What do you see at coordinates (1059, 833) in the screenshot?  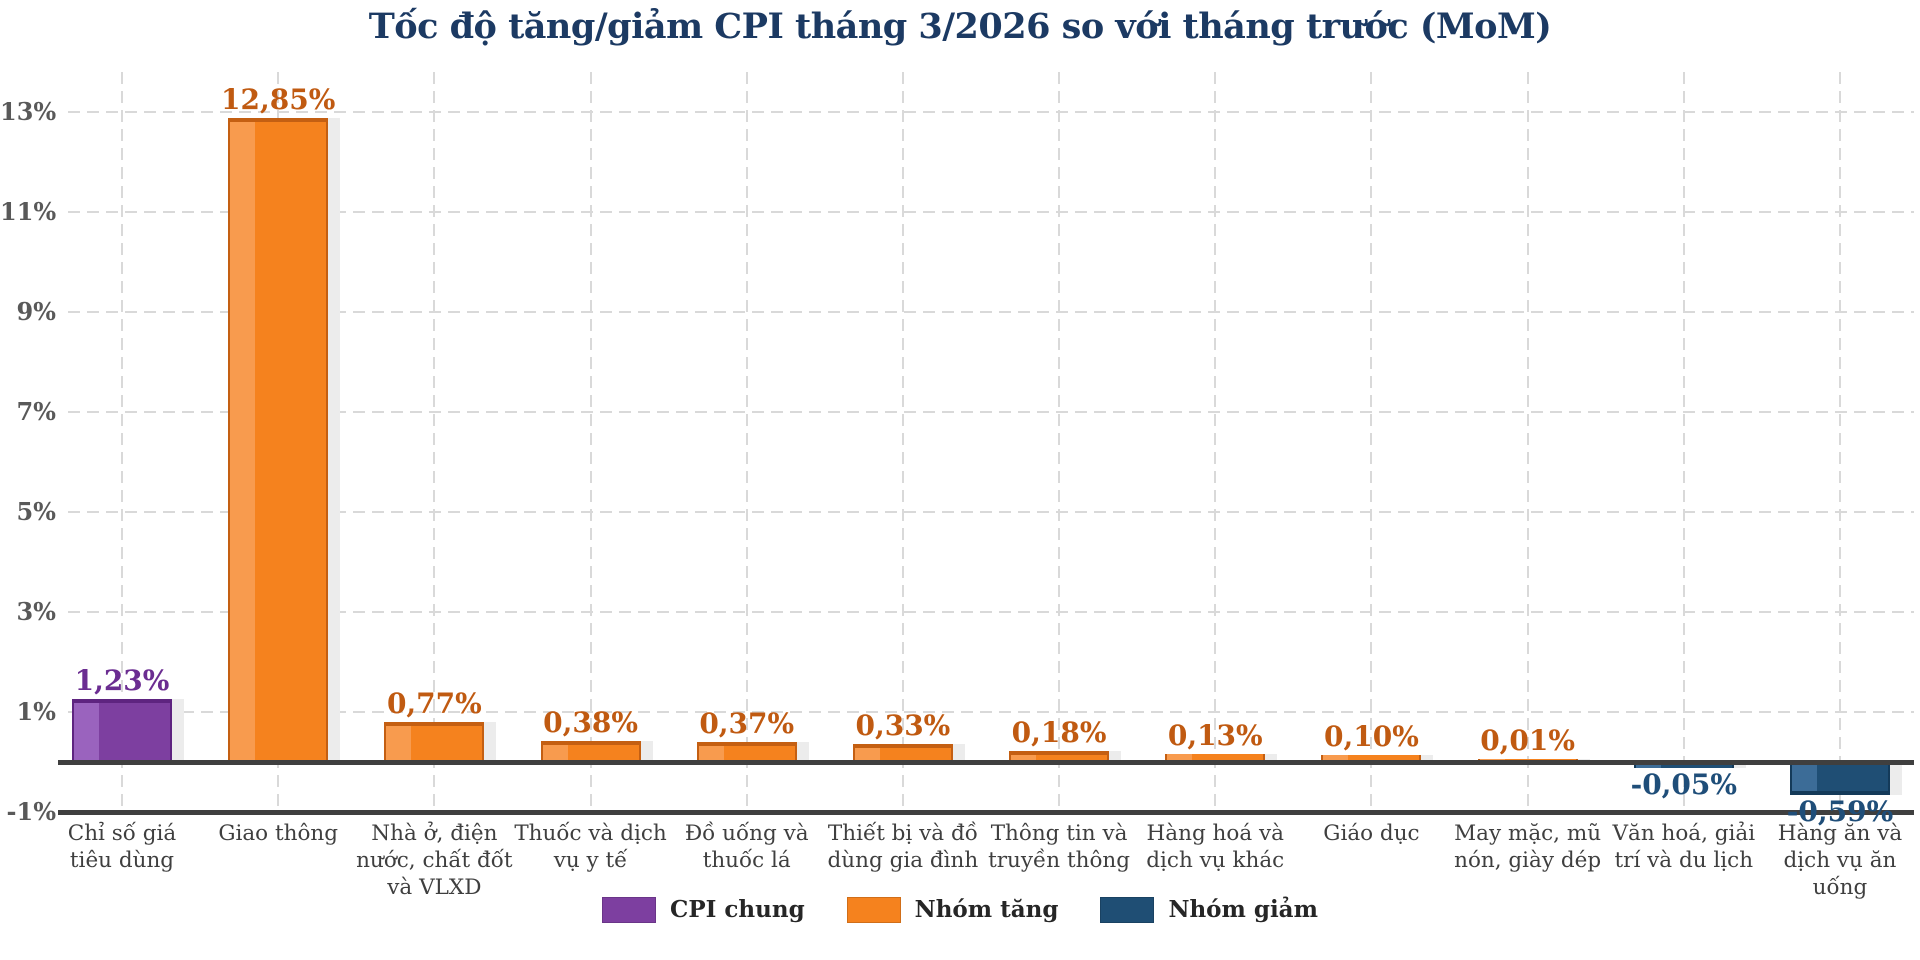 I see `category-label-line: Thông tin và` at bounding box center [1059, 833].